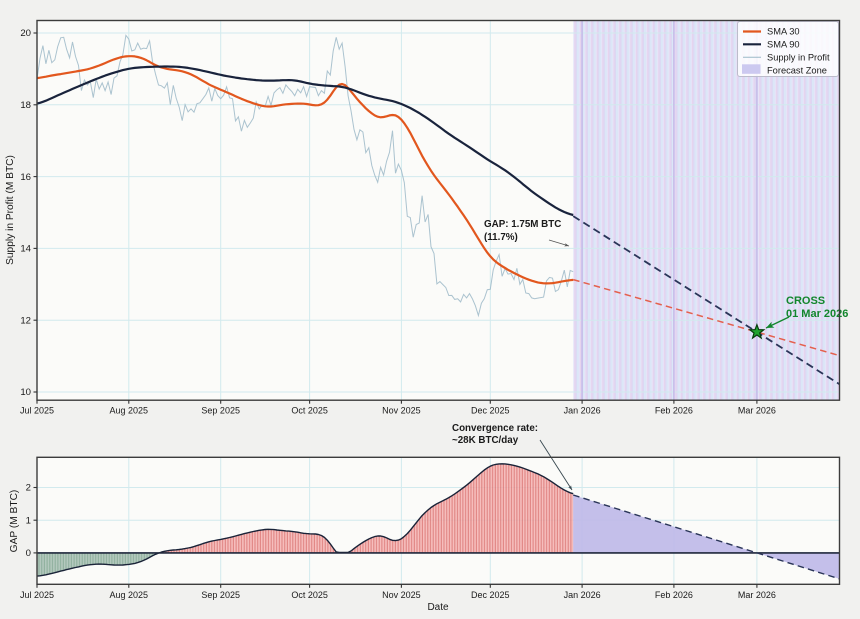 Image resolution: width=860 pixels, height=619 pixels. Describe the element at coordinates (14, 521) in the screenshot. I see `svg-text: GAP (M BTC)` at that location.